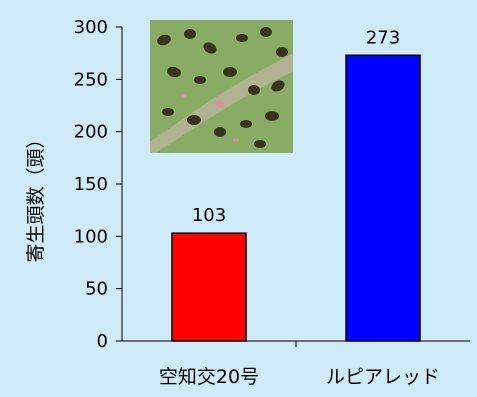  What do you see at coordinates (91, 27) in the screenshot?
I see `y-tick-label: 300` at bounding box center [91, 27].